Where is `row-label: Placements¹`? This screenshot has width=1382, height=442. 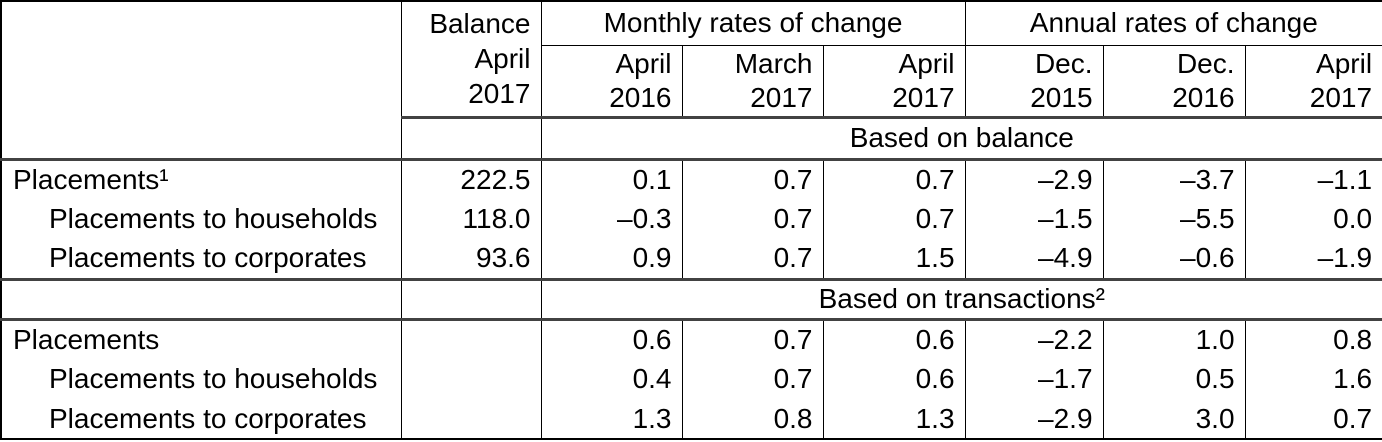 row-label: Placements¹ is located at coordinates (91, 179).